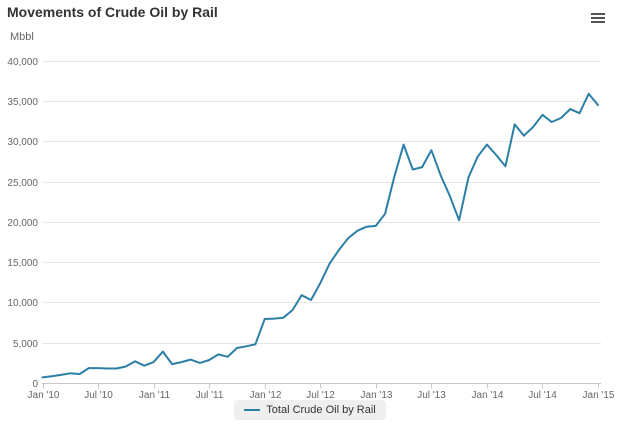 The width and height of the screenshot is (620, 427). What do you see at coordinates (22, 183) in the screenshot?
I see `y-tick-label: 25,000` at bounding box center [22, 183].